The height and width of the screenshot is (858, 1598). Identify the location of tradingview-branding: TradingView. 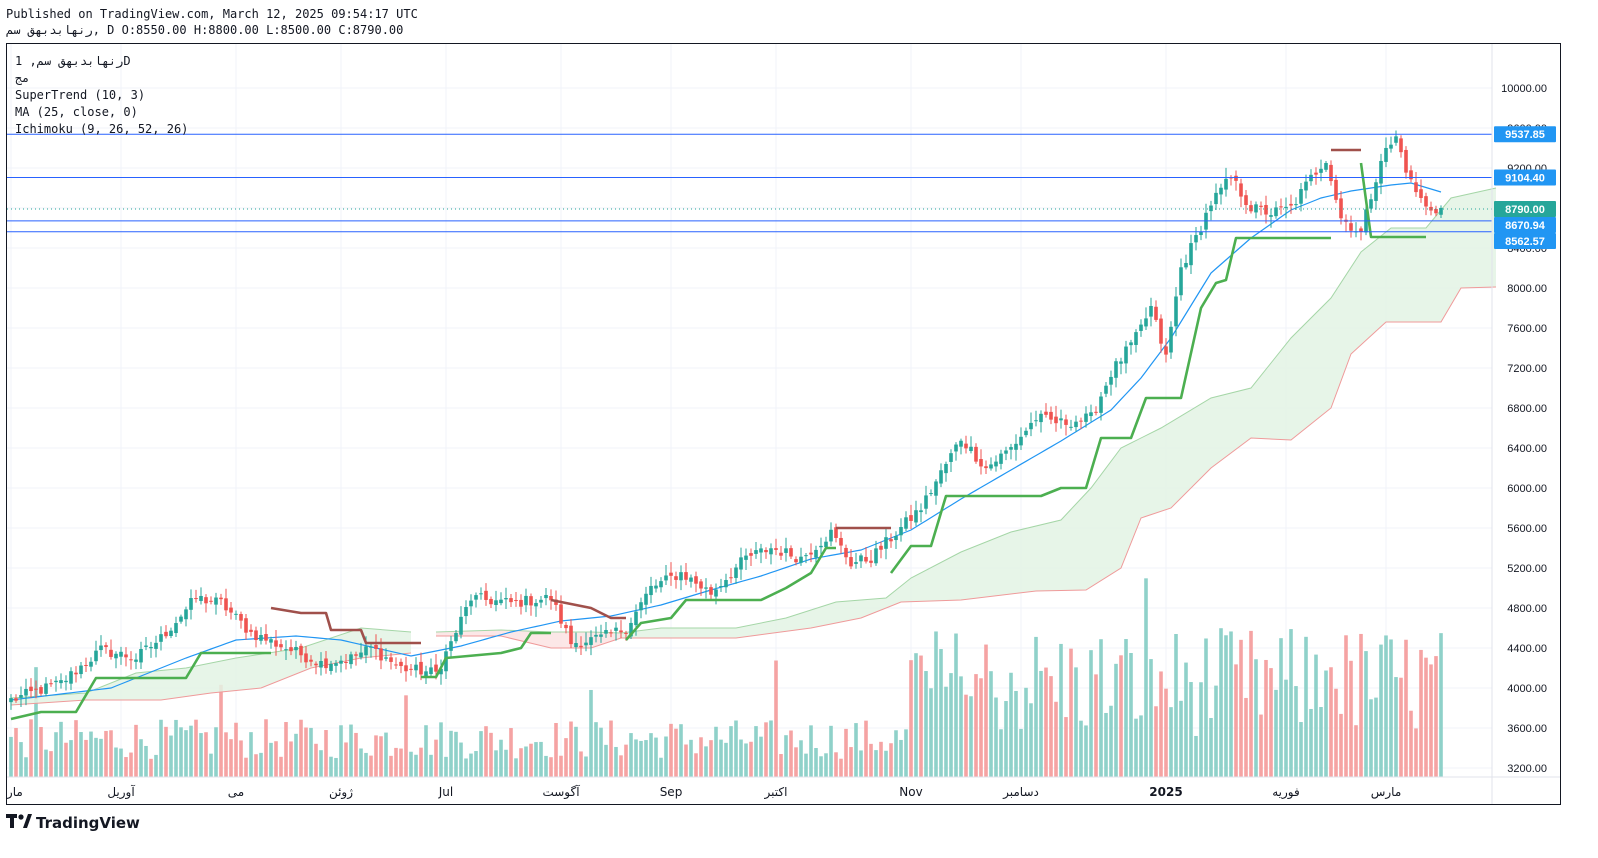
(73, 823).